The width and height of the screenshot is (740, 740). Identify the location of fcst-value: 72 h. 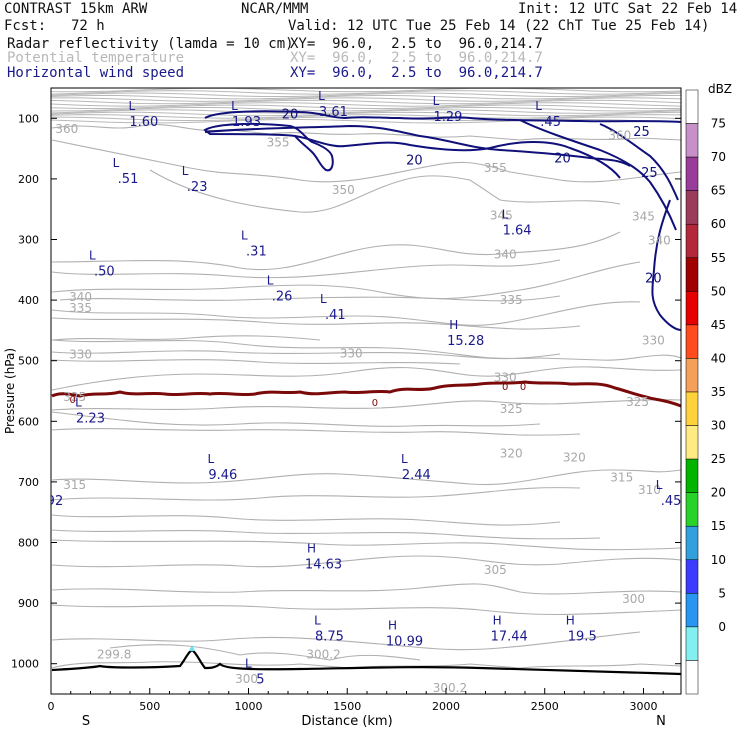
(88, 26).